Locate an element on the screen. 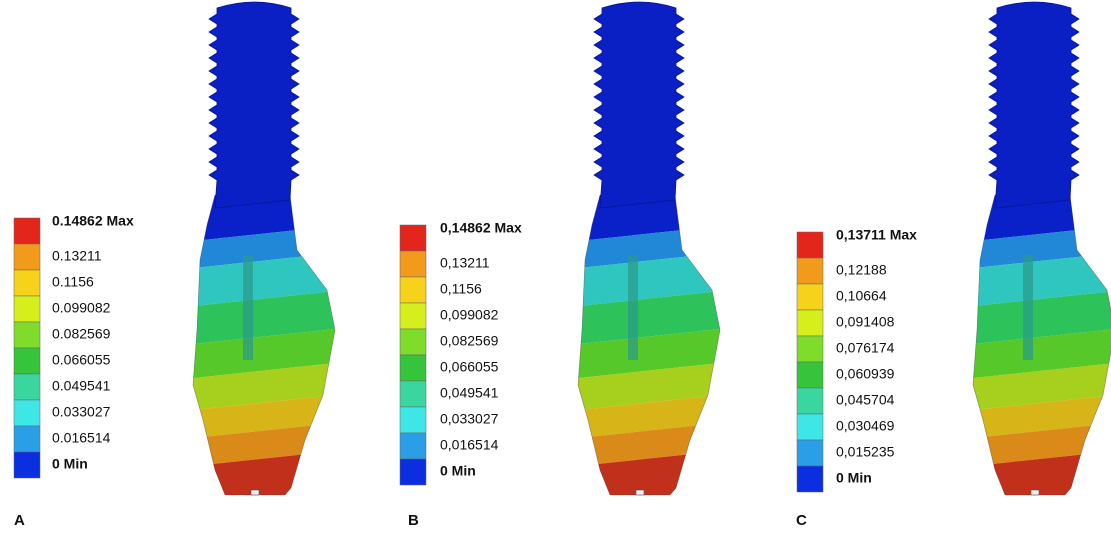 The height and width of the screenshot is (536, 1111). legend-value: 0,060939 is located at coordinates (865, 374).